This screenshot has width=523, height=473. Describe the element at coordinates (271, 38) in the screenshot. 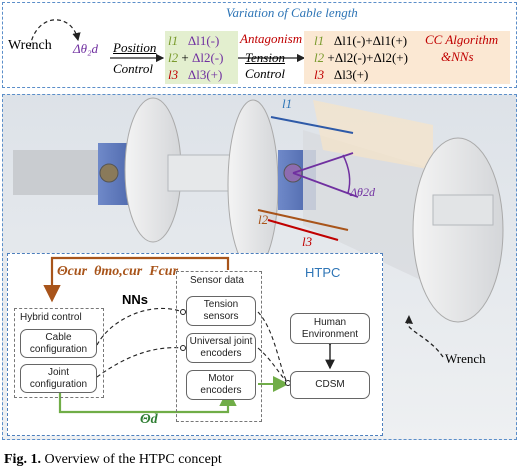

I see `antagonism-label: Antagonism` at that location.